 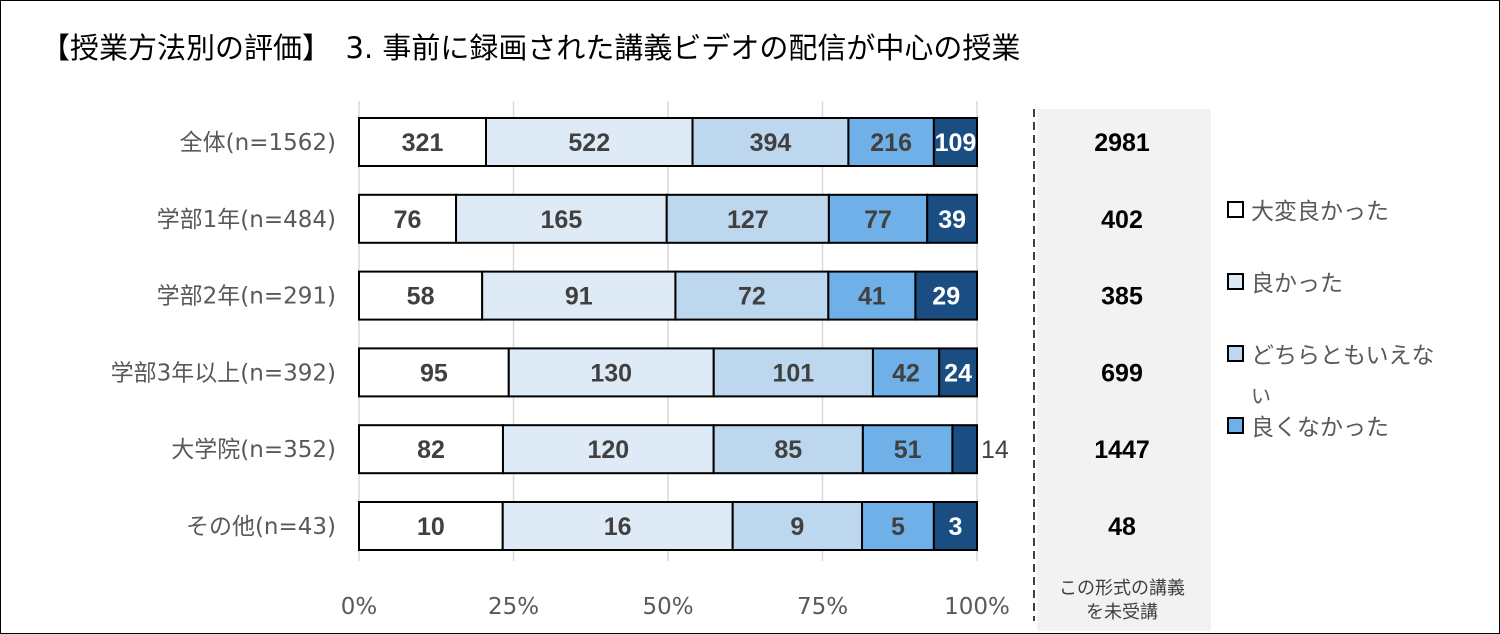 I want to click on not-attended-value: 402, so click(x=1122, y=220).